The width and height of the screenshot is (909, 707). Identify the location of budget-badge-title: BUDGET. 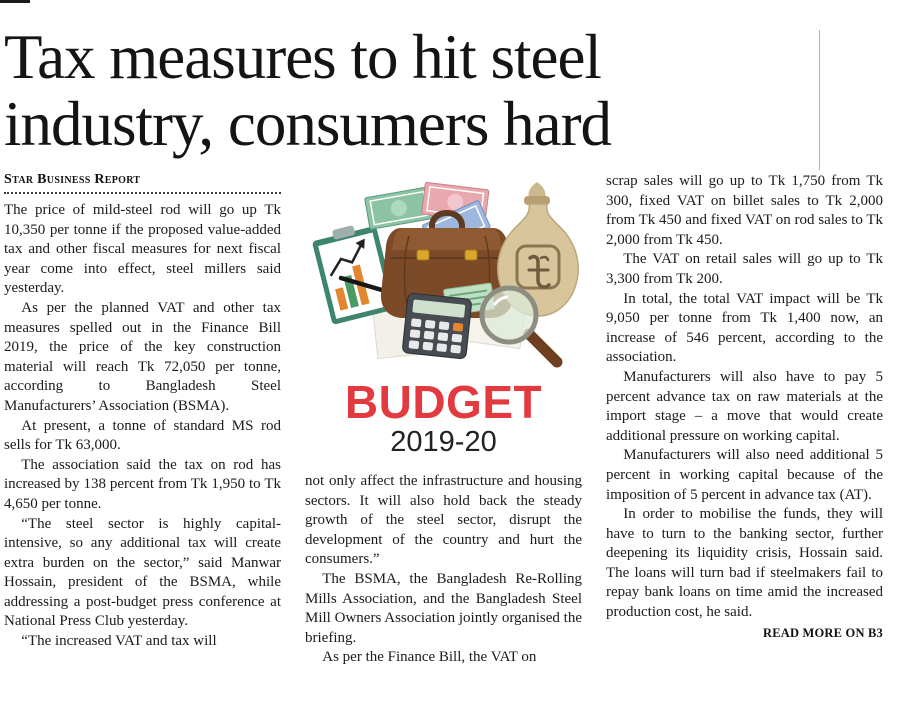
(443, 402).